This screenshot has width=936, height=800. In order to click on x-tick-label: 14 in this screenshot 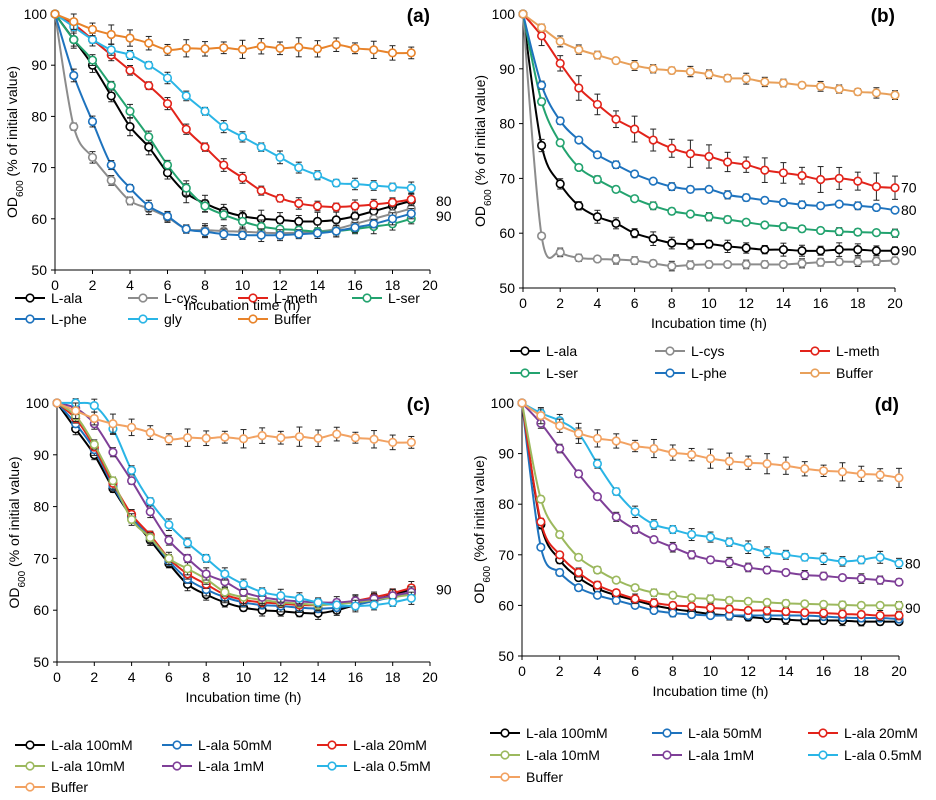, I will do `click(318, 285)`.